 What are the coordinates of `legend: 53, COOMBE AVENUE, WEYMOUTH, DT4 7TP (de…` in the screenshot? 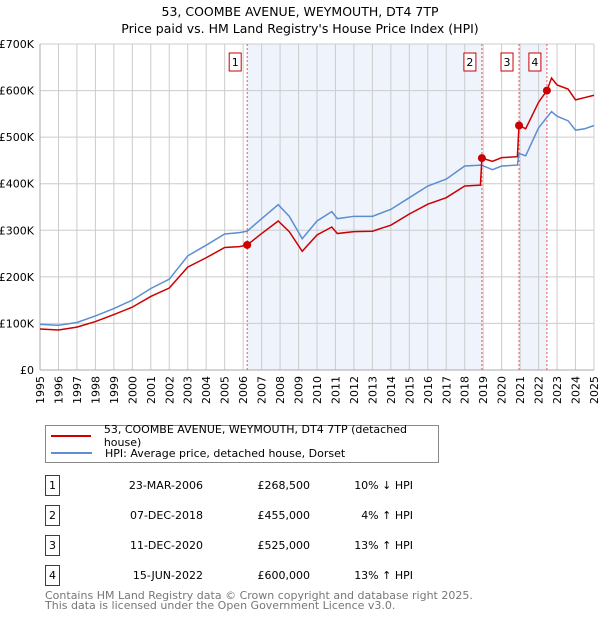 It's located at (242, 443).